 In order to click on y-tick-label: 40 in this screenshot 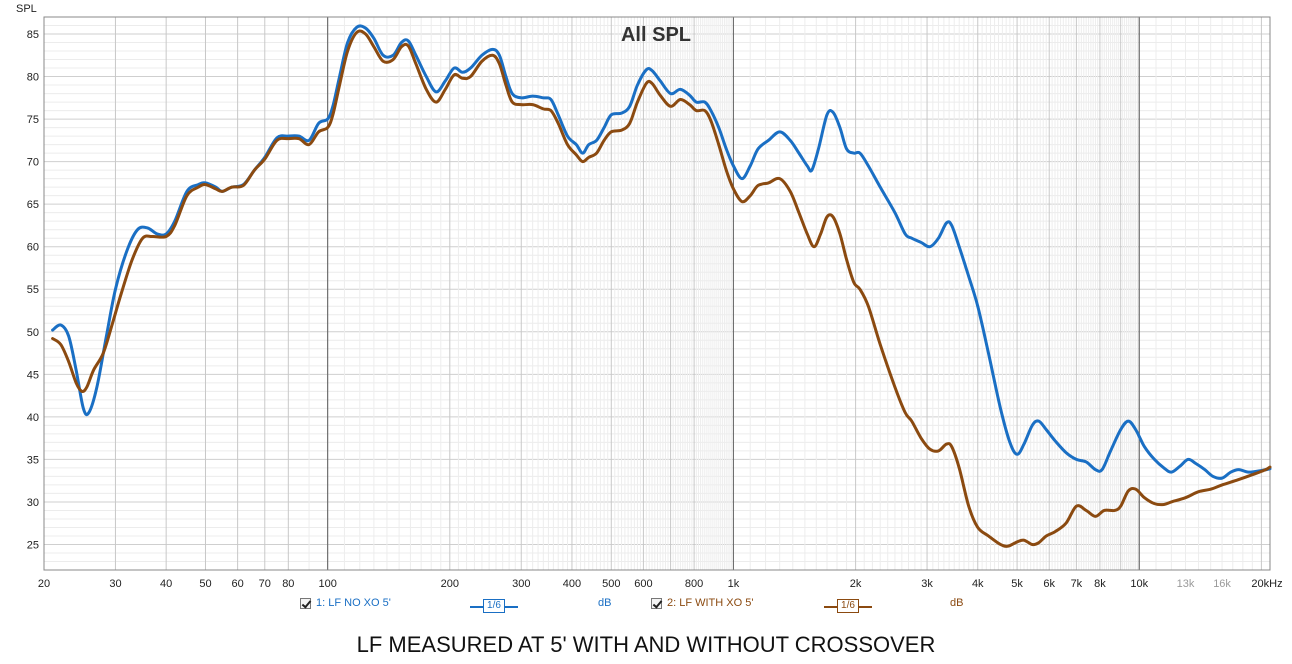, I will do `click(33, 418)`.